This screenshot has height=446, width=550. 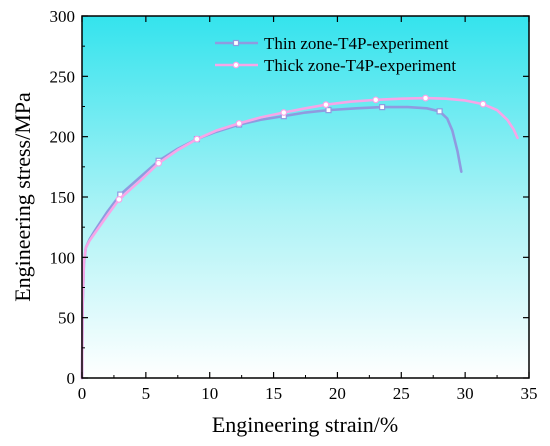 I want to click on legend-label-thin: Thin zone-T4P-experiment, so click(x=356, y=43).